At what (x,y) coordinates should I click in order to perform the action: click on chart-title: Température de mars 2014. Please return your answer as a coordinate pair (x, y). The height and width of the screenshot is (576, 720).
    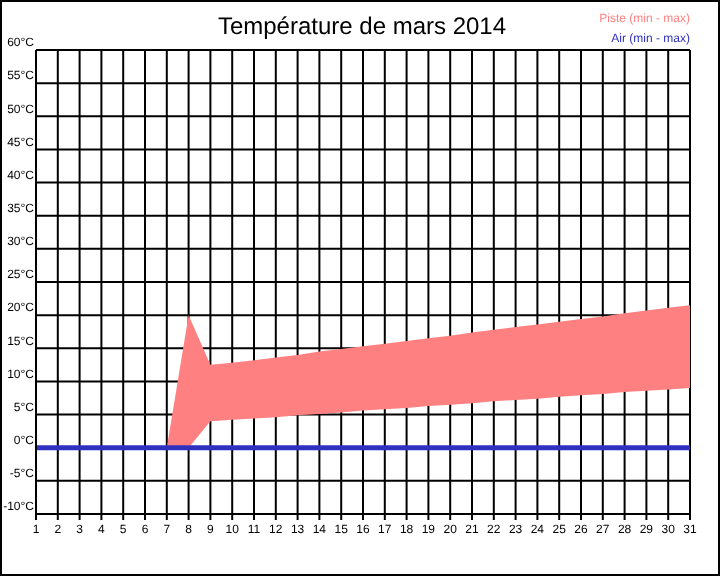
    Looking at the image, I should click on (362, 26).